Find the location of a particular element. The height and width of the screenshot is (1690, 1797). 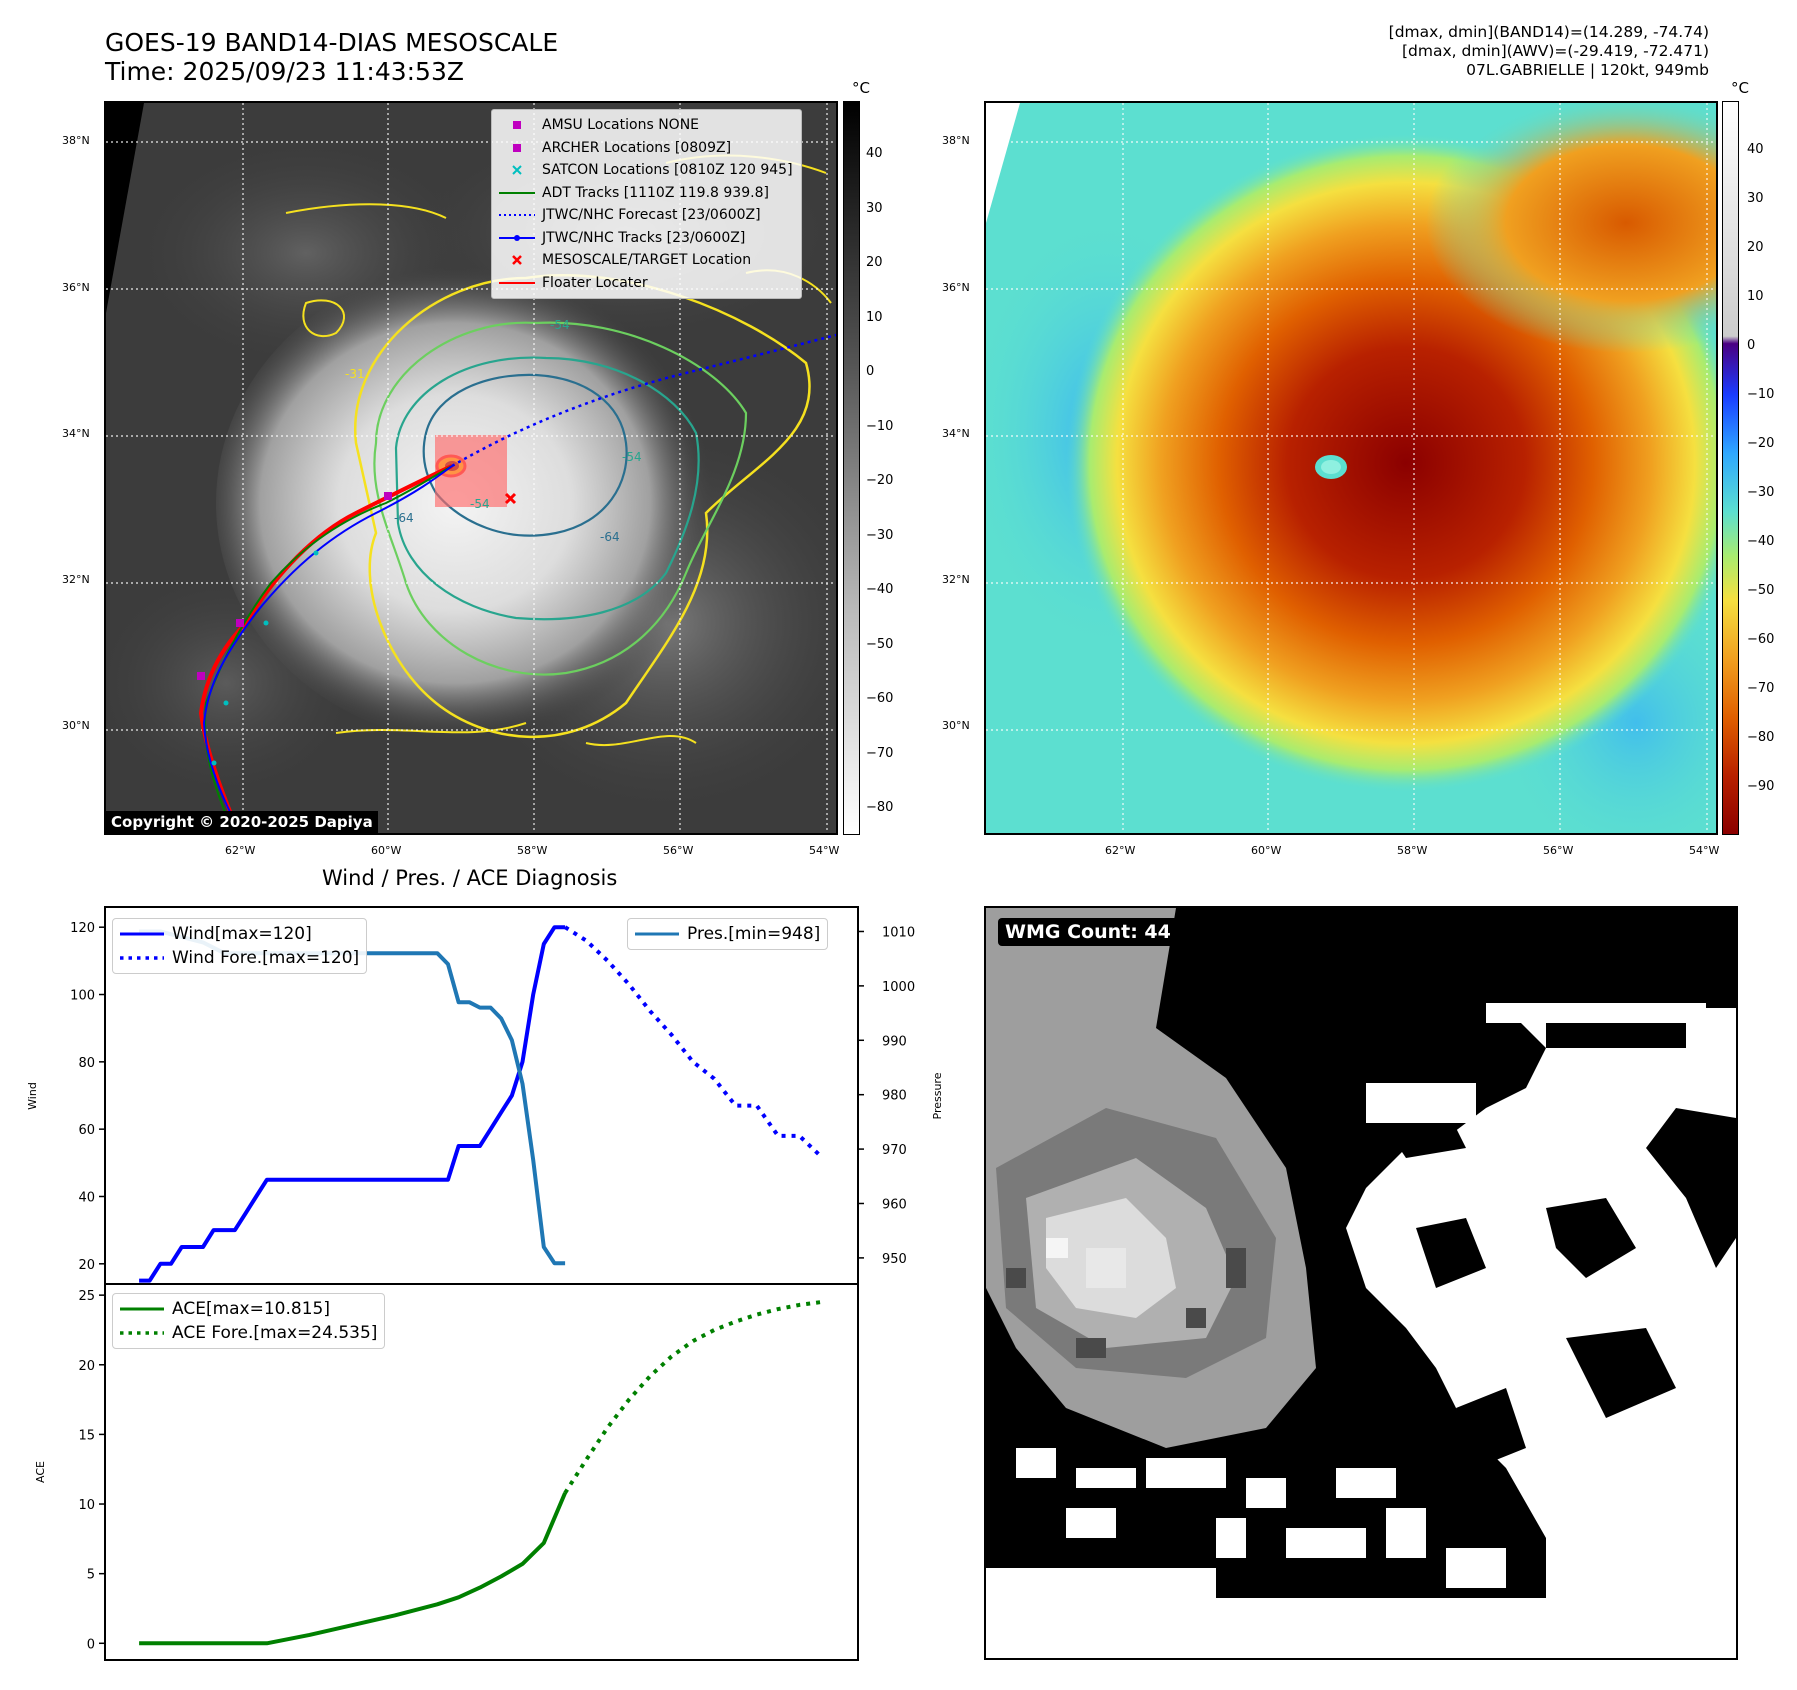

ace-axis-label: ACE is located at coordinates (40, 1472).